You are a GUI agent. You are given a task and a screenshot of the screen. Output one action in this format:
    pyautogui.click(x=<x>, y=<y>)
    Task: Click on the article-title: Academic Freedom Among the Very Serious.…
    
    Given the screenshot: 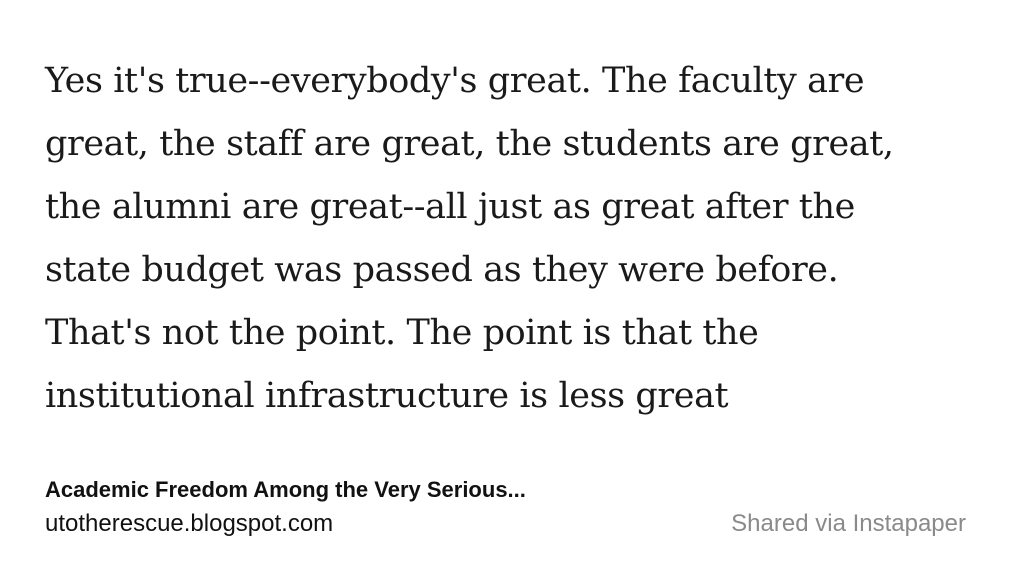 What is the action you would take?
    pyautogui.click(x=285, y=489)
    